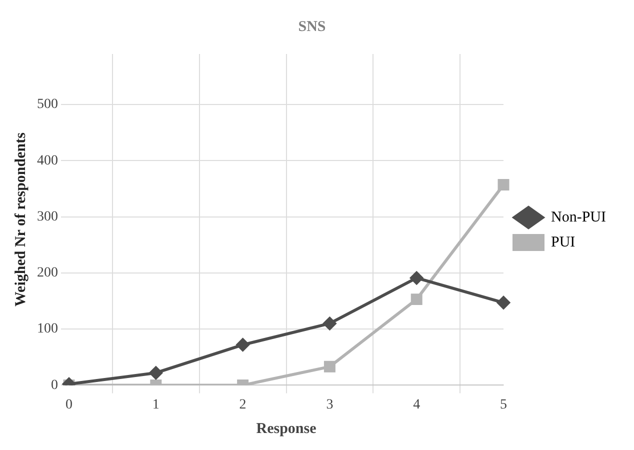  What do you see at coordinates (578, 217) in the screenshot?
I see `legend-label: Non-PUI` at bounding box center [578, 217].